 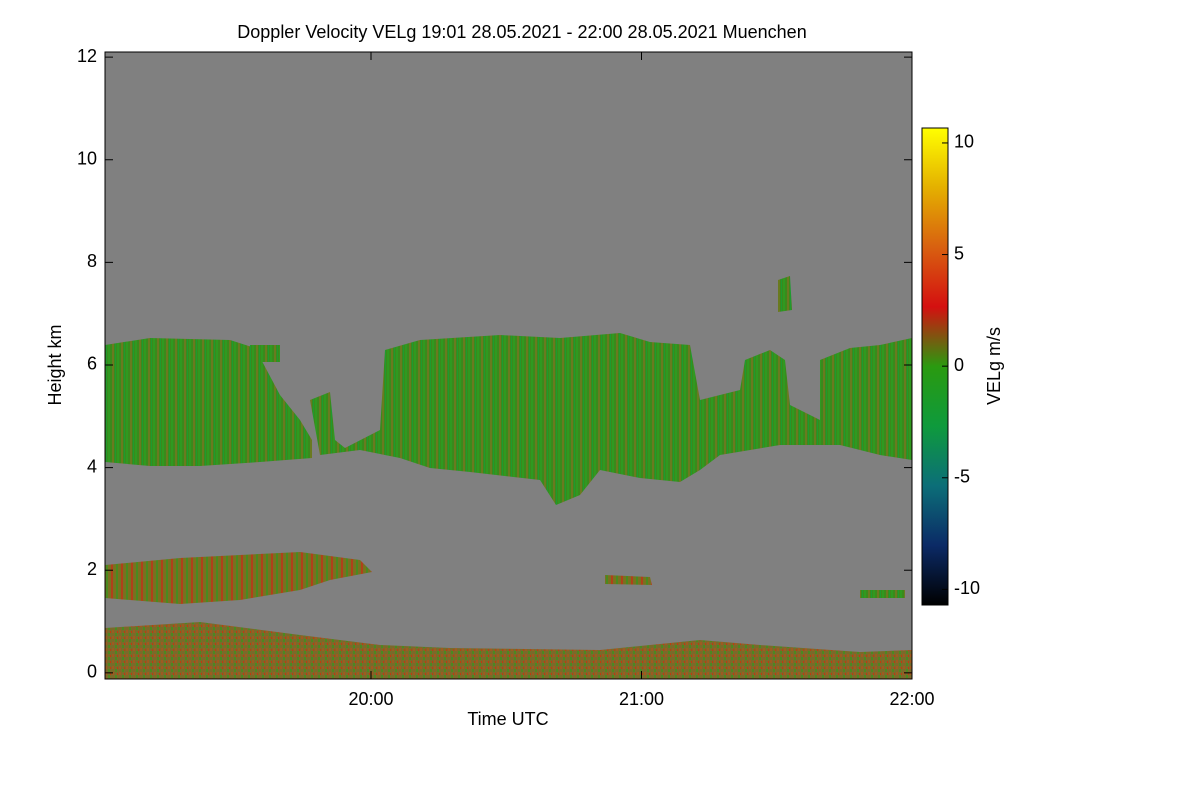 I want to click on y-tick-label: 4, so click(x=92, y=466).